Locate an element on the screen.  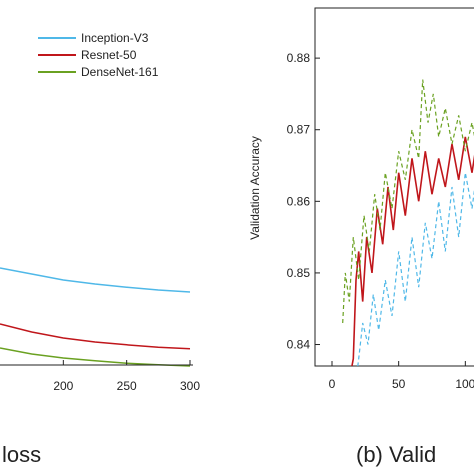
right-x-ticks: 0 50 100 is located at coordinates (401, 376).